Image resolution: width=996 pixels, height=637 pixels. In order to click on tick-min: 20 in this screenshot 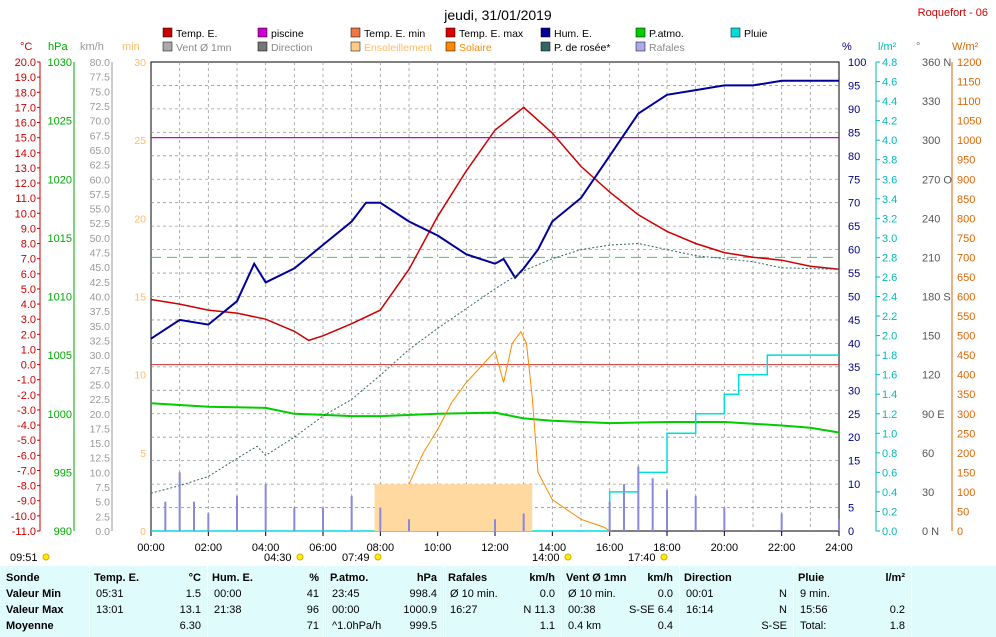, I will do `click(140, 219)`.